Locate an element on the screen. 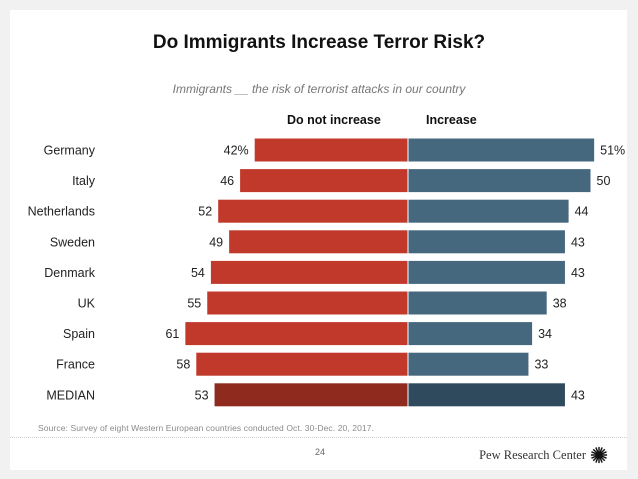 This screenshot has width=638, height=479. footer-divider is located at coordinates (318, 437).